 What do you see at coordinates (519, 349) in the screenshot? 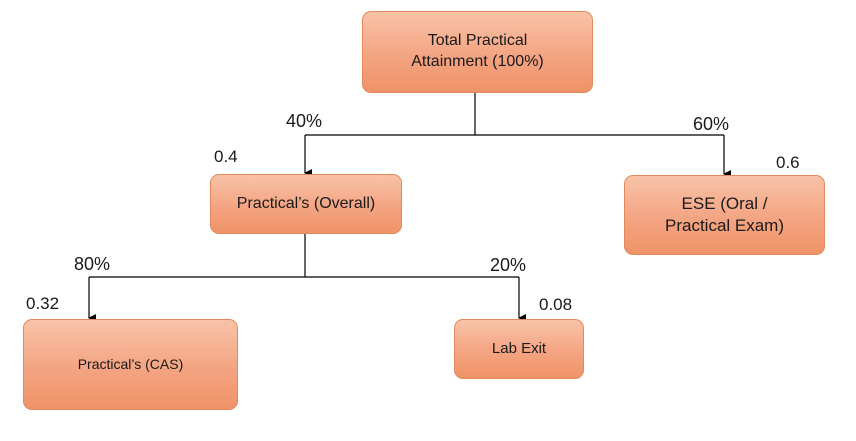
I see `node-lab-exit: Lab Exit` at bounding box center [519, 349].